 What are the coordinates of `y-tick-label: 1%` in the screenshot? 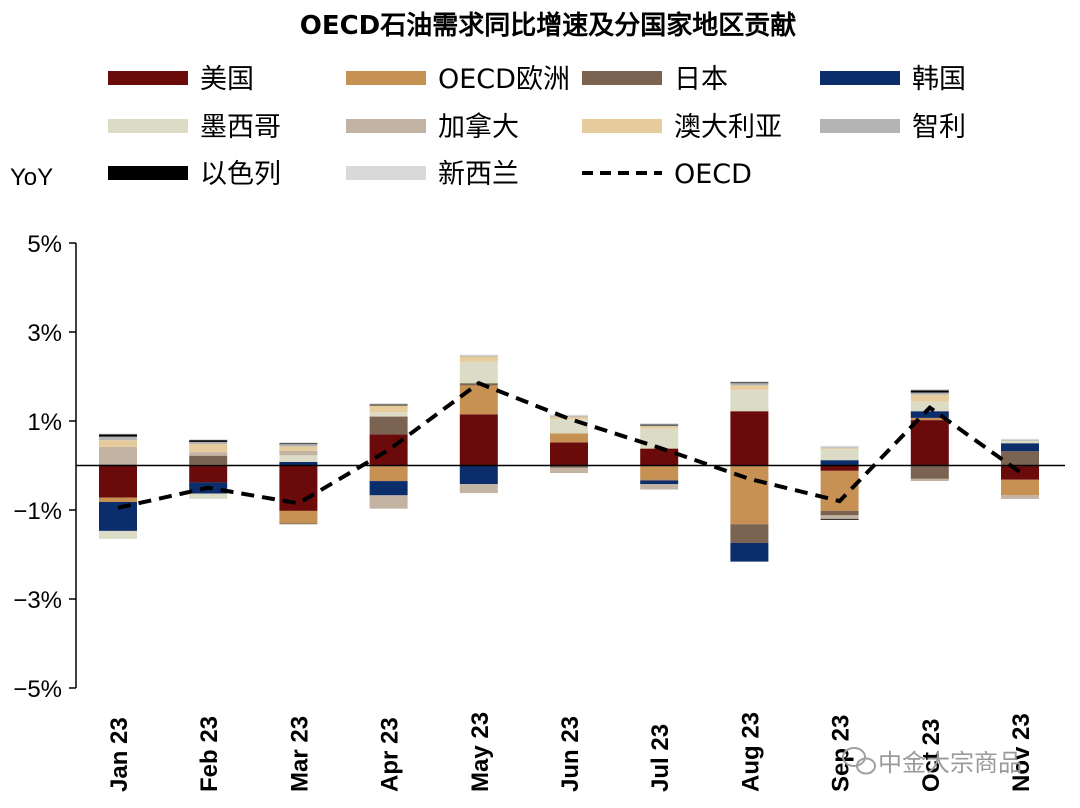 It's located at (44, 422).